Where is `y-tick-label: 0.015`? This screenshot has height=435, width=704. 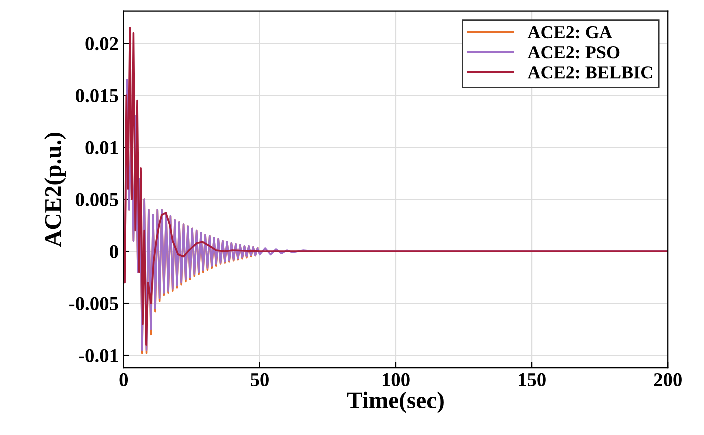 y-tick-label: 0.015 is located at coordinates (97, 96).